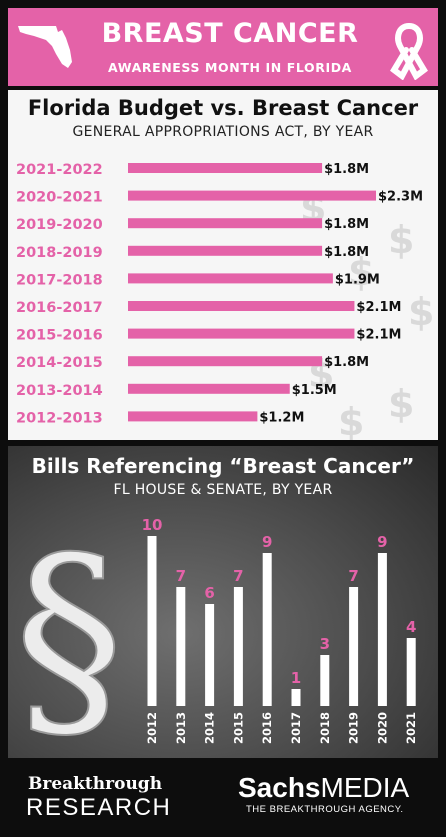 This screenshot has width=446, height=837. I want to click on header-title: BREAST CANCER, so click(230, 33).